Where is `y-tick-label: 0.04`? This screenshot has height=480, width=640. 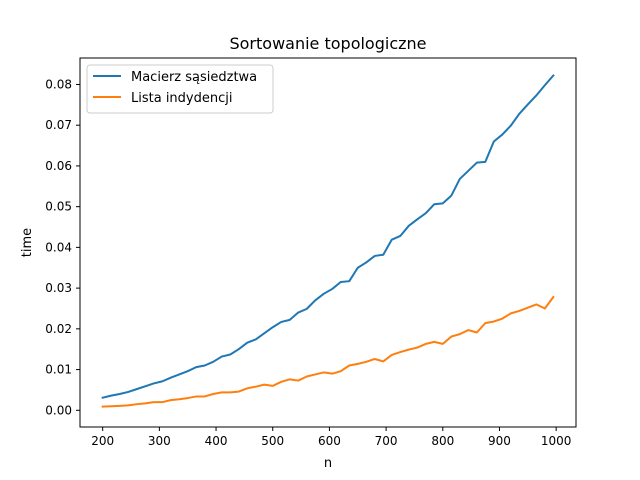 y-tick-label: 0.04 is located at coordinates (58, 247).